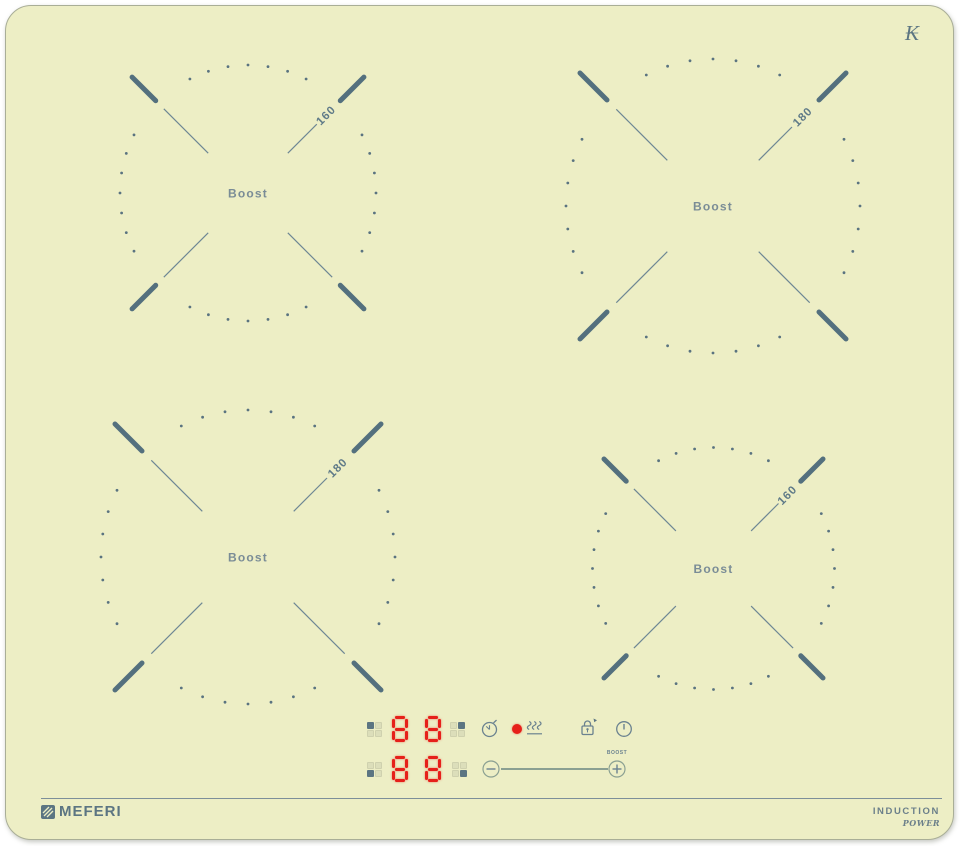 This screenshot has height=846, width=960. I want to click on tagline-power: POWER, so click(921, 823).